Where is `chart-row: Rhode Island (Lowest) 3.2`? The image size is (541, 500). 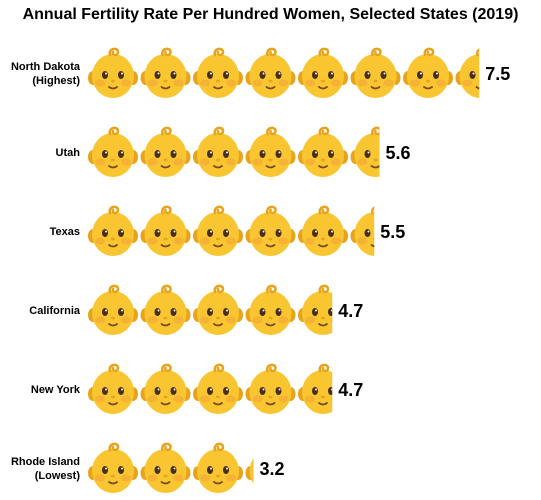 chart-row: Rhode Island (Lowest) 3.2 is located at coordinates (148, 468).